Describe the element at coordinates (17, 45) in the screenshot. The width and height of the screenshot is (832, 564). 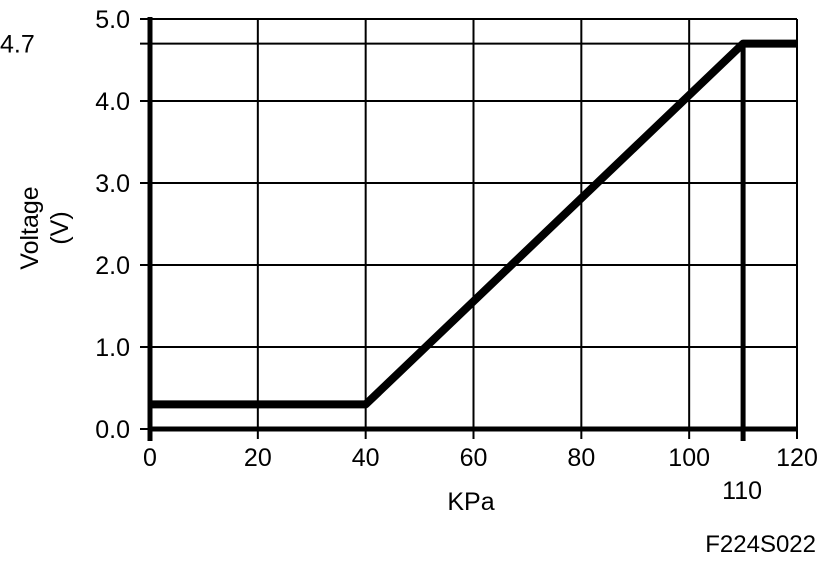
I see `reference-label-y: 4.7` at that location.